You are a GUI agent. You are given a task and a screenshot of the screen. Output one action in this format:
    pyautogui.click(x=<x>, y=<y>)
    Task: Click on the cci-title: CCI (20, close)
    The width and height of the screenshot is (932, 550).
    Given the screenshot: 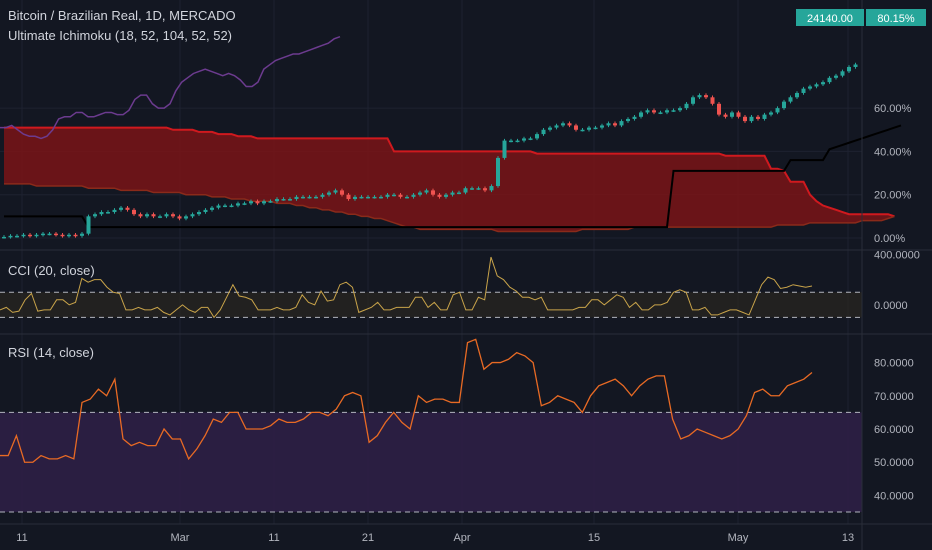 What is the action you would take?
    pyautogui.click(x=51, y=270)
    